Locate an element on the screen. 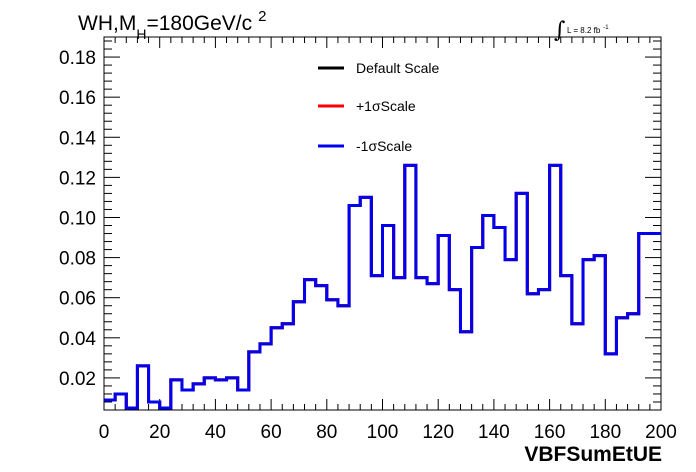 The width and height of the screenshot is (696, 472). x-tick-label: 200 is located at coordinates (661, 432).